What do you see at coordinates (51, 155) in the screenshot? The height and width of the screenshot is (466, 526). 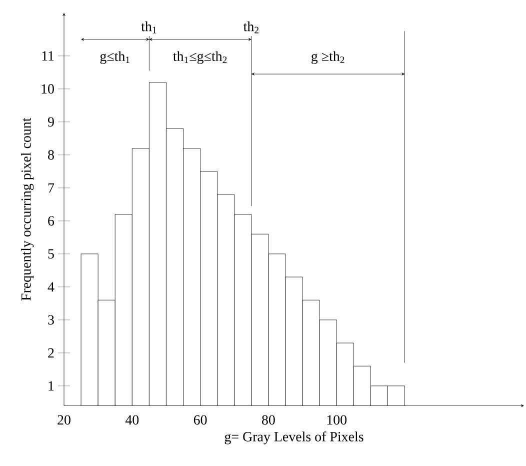 I see `y-tick-label: 8` at bounding box center [51, 155].